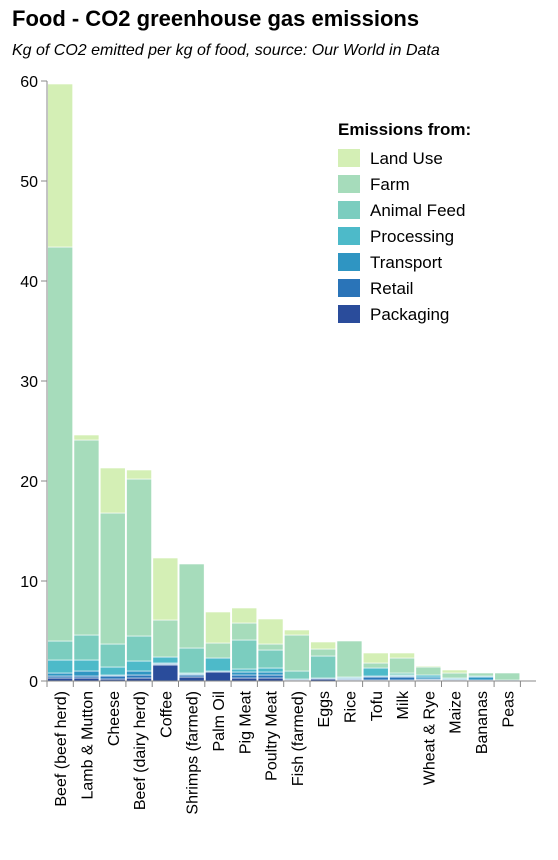 This screenshot has width=558, height=860. I want to click on bar-rice-farm, so click(349, 659).